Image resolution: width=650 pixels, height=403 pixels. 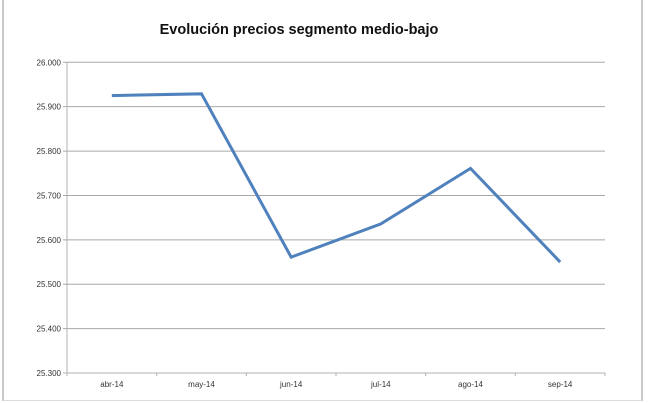 What do you see at coordinates (201, 384) in the screenshot?
I see `x-tick-label: may-14` at bounding box center [201, 384].